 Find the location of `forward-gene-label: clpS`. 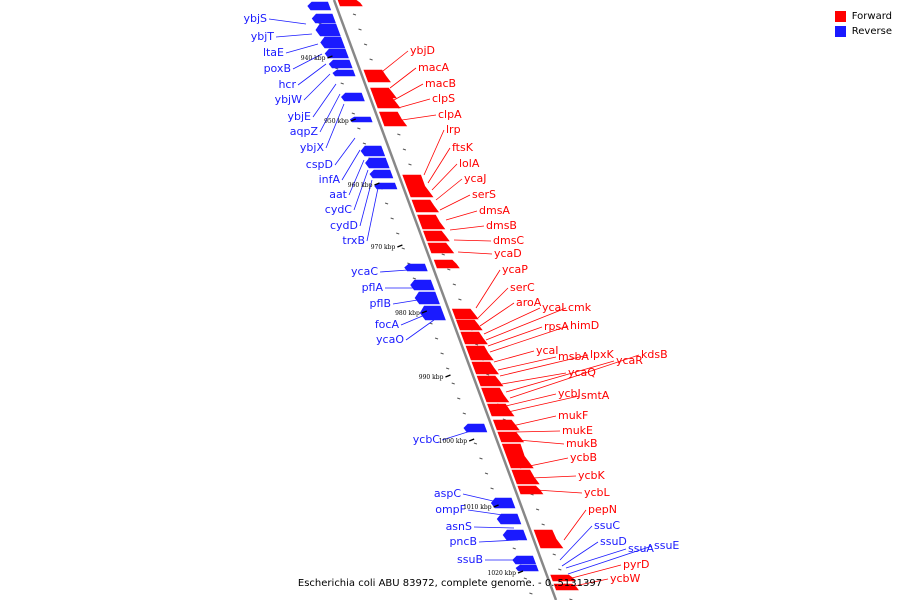

forward-gene-label: clpS is located at coordinates (443, 98).